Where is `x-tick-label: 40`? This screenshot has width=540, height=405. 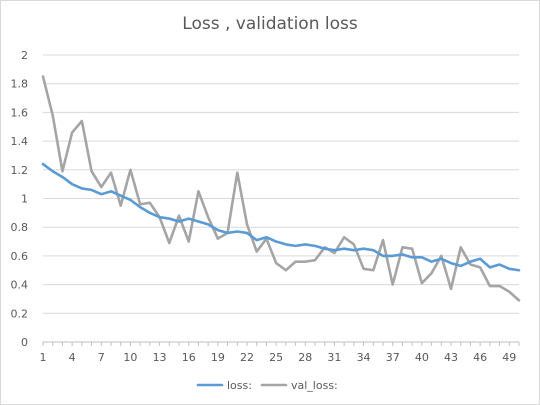
x-tick-label: 40 is located at coordinates (422, 357).